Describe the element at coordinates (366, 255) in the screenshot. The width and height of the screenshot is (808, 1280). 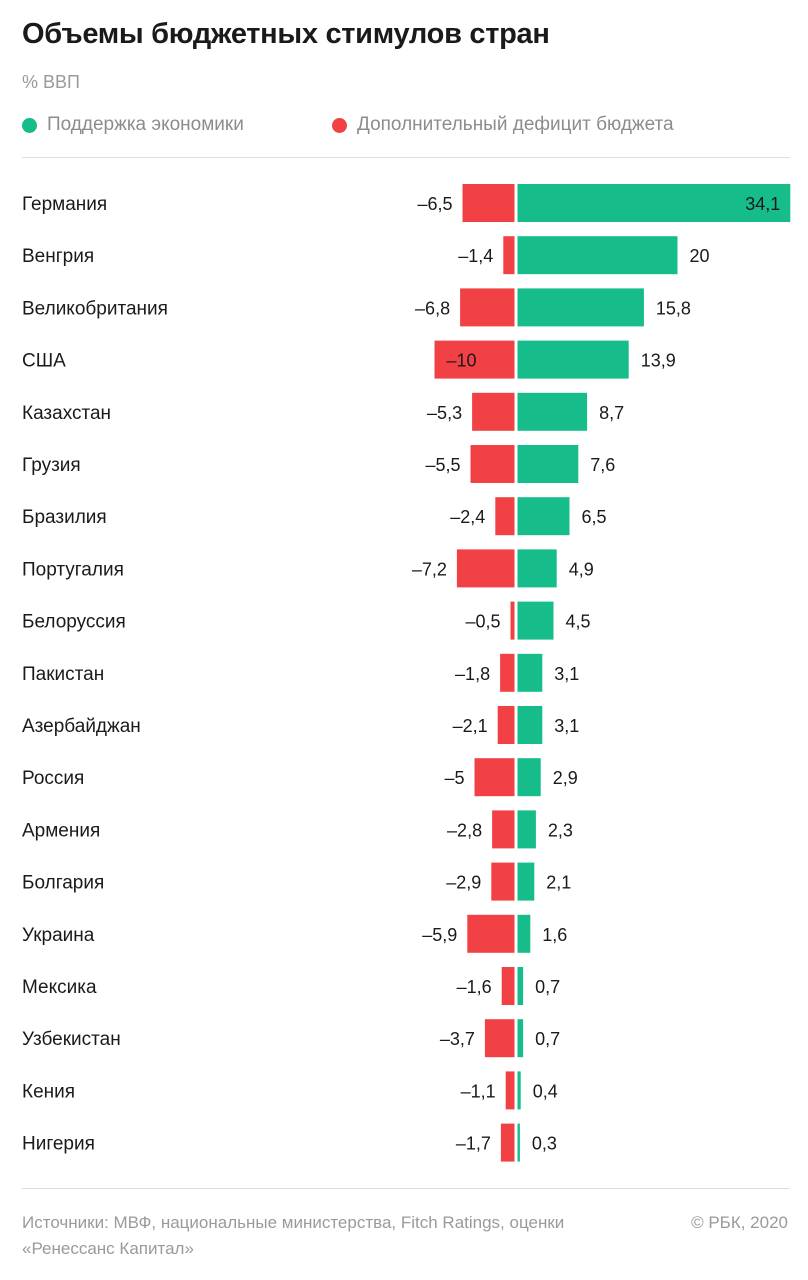
I see `chart-row: Венгрия –1,4 20` at that location.